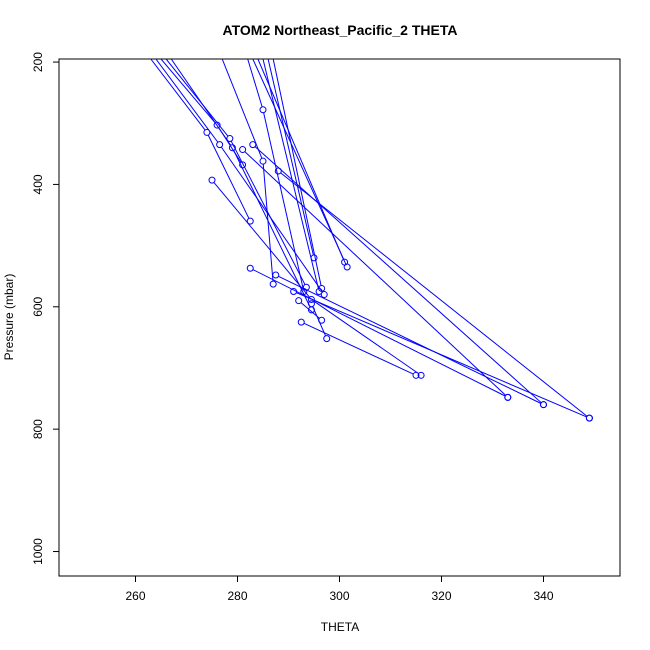 This screenshot has height=650, width=650. What do you see at coordinates (339, 596) in the screenshot?
I see `x-tick-label: 300` at bounding box center [339, 596].